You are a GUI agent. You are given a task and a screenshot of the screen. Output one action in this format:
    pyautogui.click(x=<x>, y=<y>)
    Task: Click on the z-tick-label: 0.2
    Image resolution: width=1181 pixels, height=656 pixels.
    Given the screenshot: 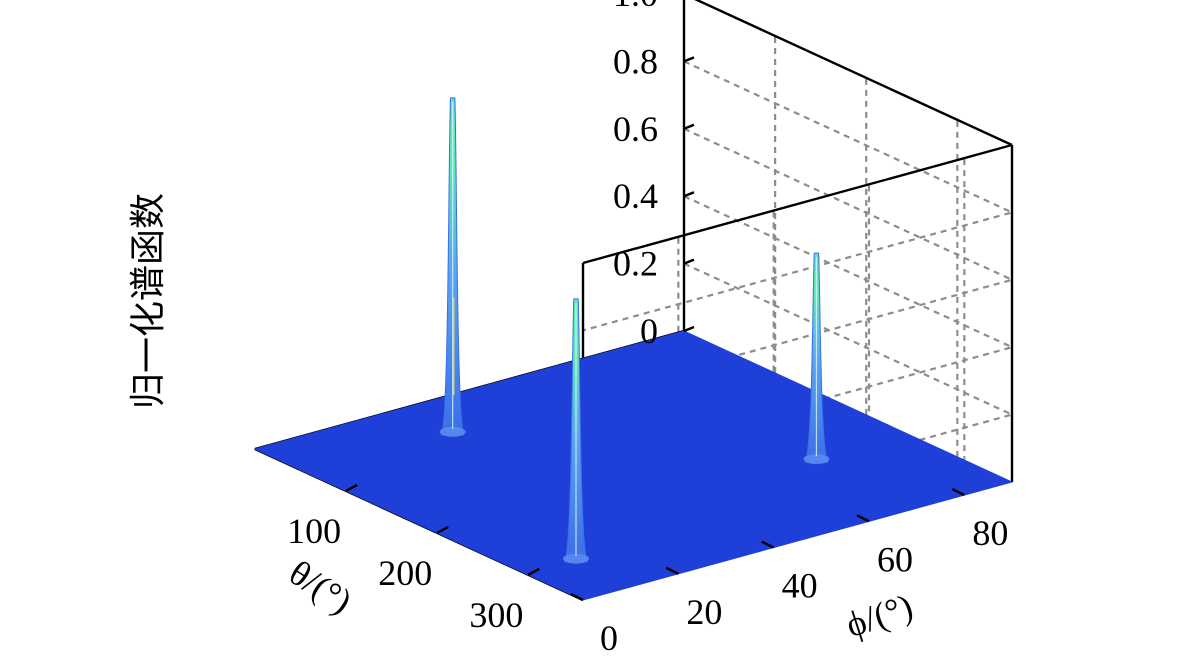 What is the action you would take?
    pyautogui.click(x=635, y=264)
    